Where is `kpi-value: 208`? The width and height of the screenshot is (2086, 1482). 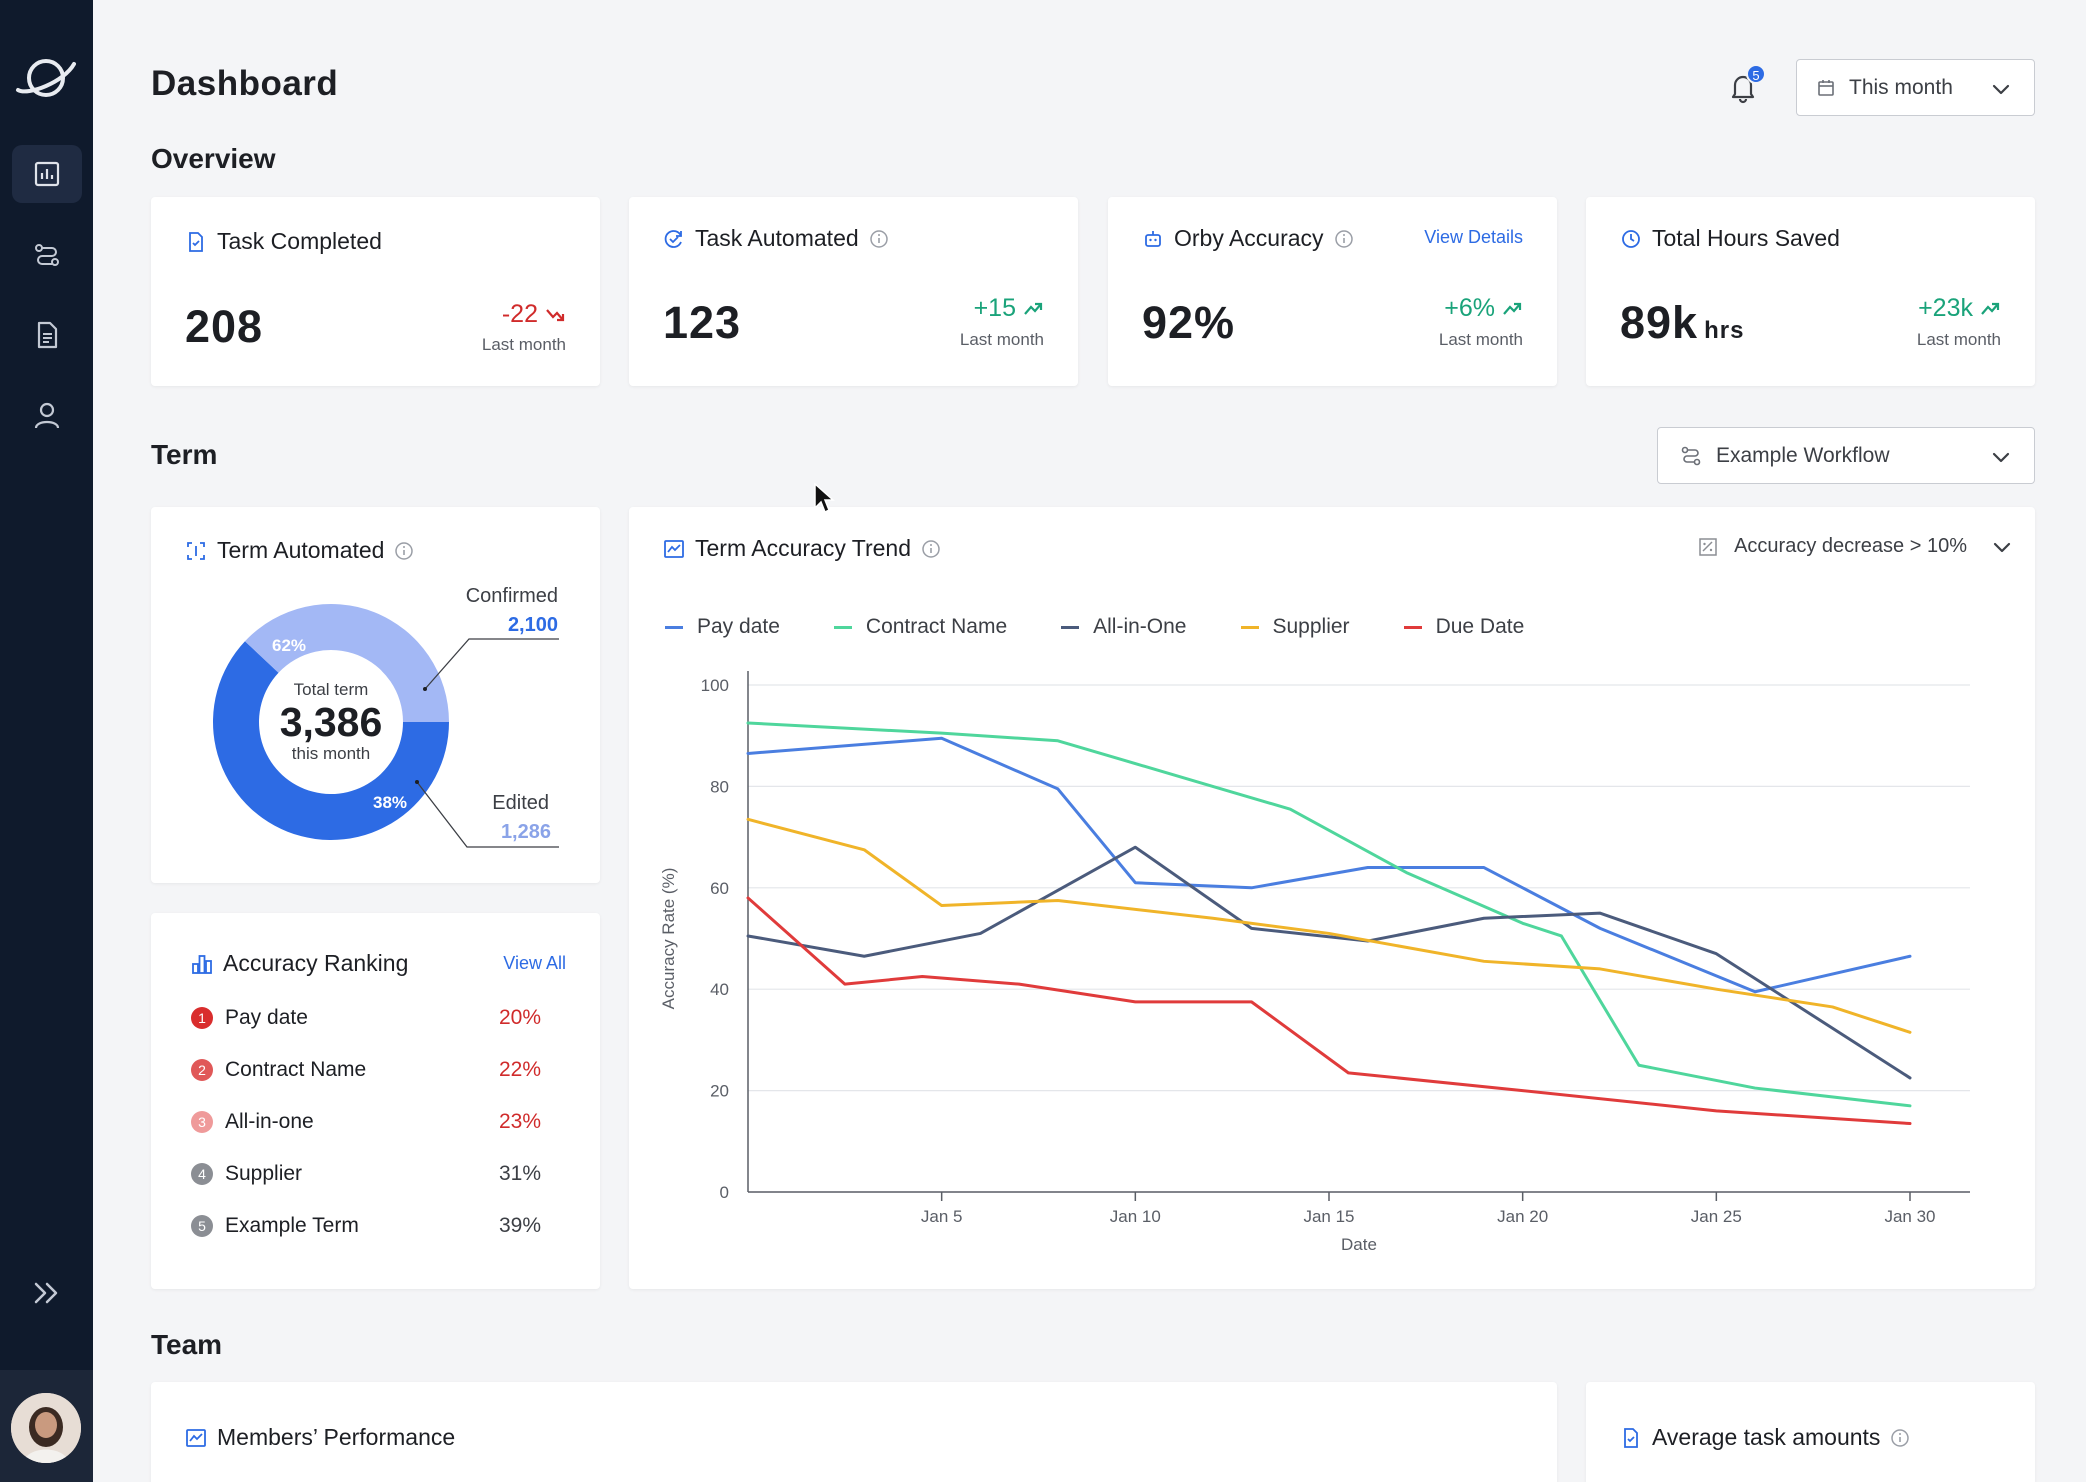 kpi-value: 208 is located at coordinates (224, 326).